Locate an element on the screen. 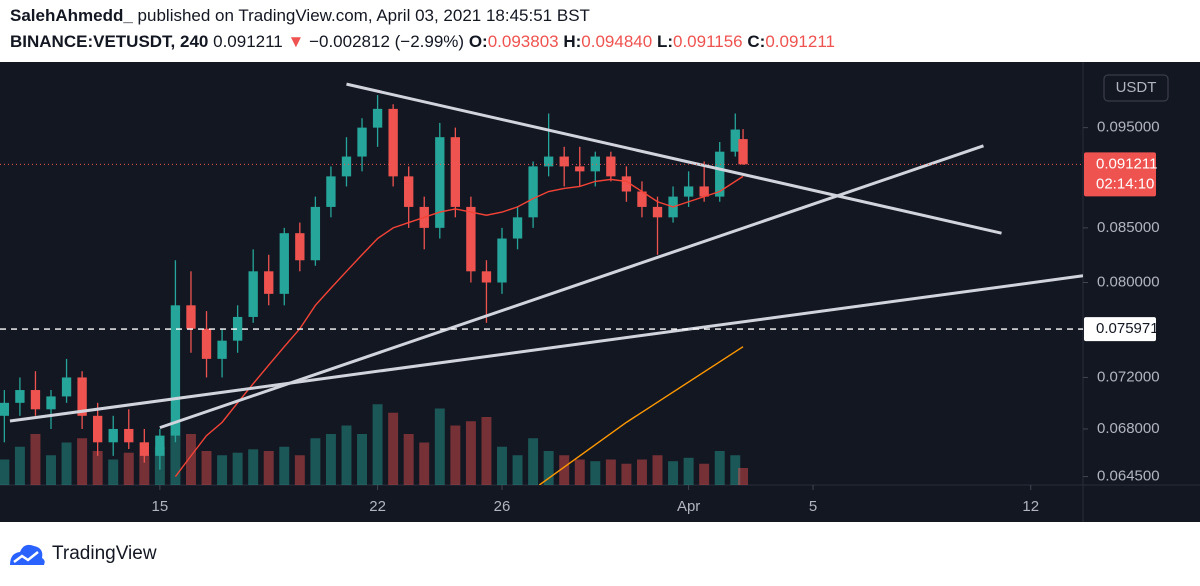 This screenshot has height=586, width=1200. author: SalehAhmedd_ is located at coordinates (71, 15).